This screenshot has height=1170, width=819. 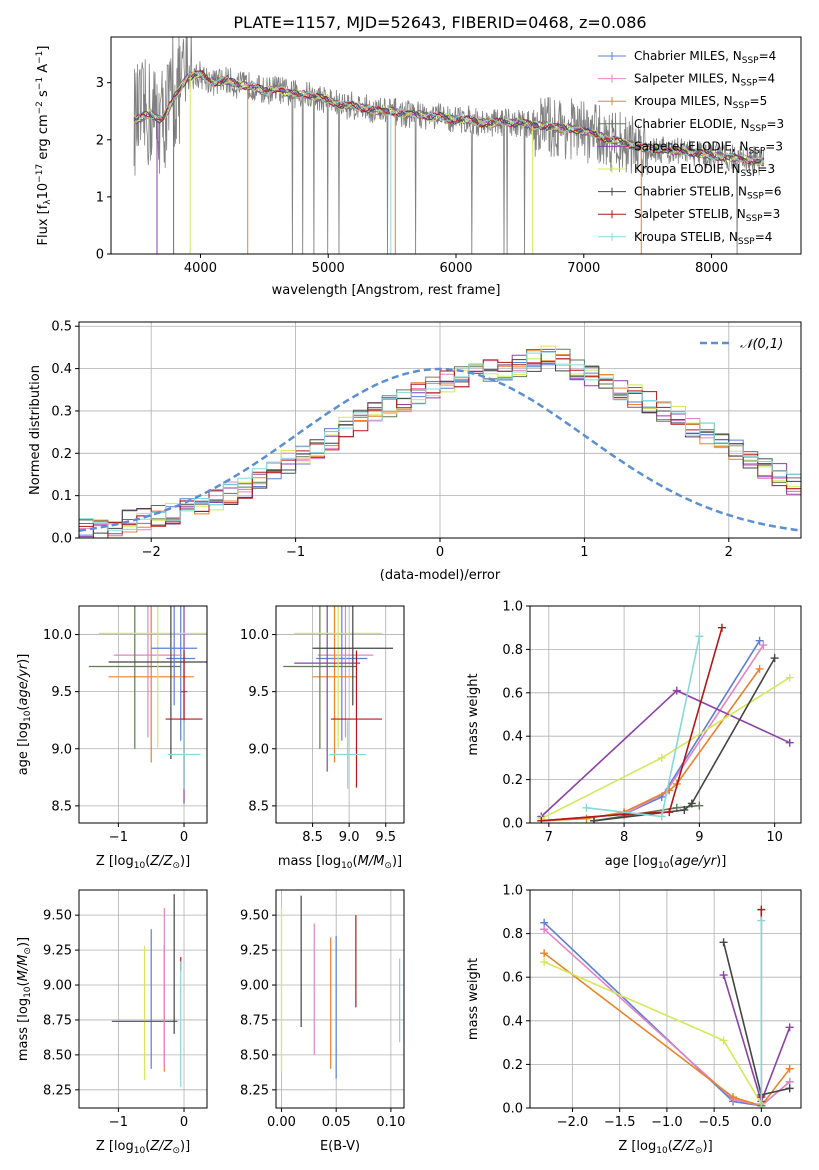 I want to click on x-tick-label: −2.0, so click(x=573, y=1122).